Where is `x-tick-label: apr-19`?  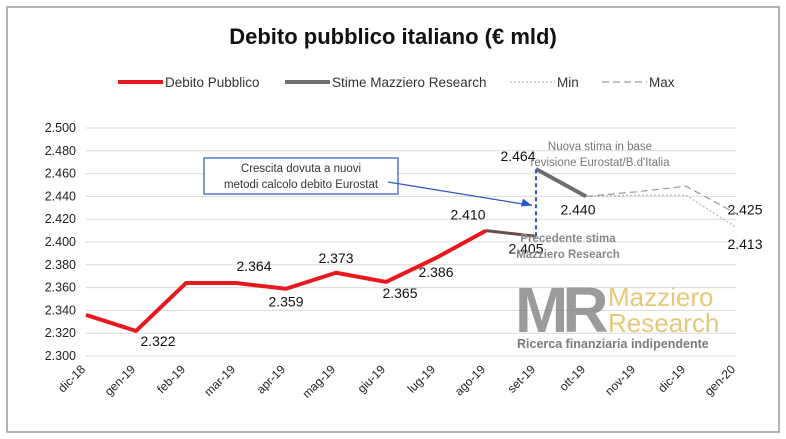 x-tick-label: apr-19 is located at coordinates (271, 379).